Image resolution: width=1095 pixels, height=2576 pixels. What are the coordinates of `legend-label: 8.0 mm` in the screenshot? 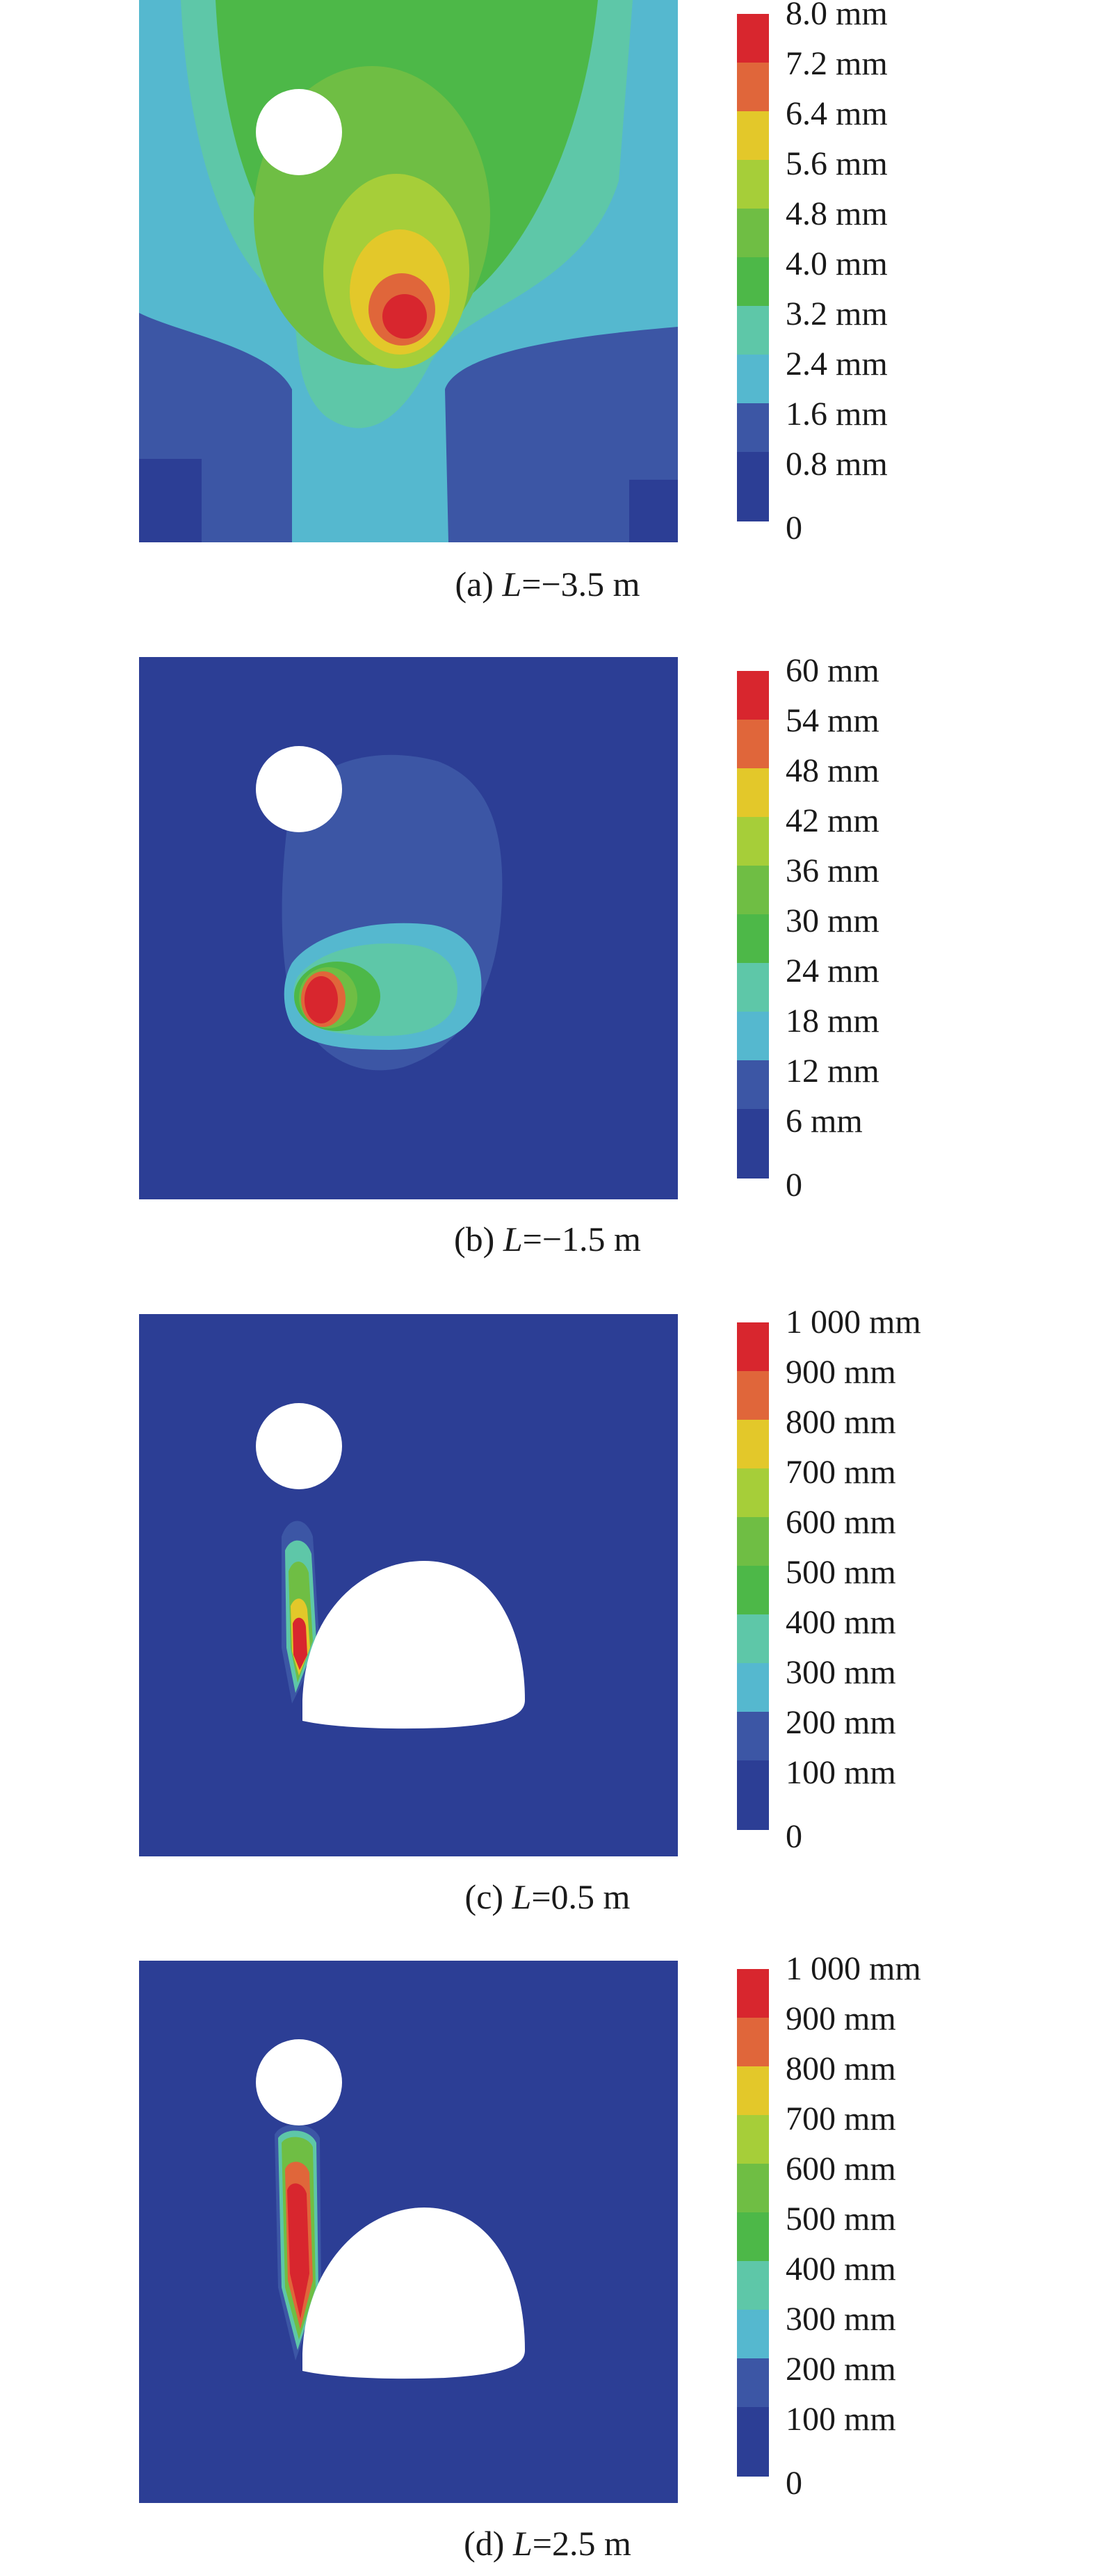 It's located at (837, 16).